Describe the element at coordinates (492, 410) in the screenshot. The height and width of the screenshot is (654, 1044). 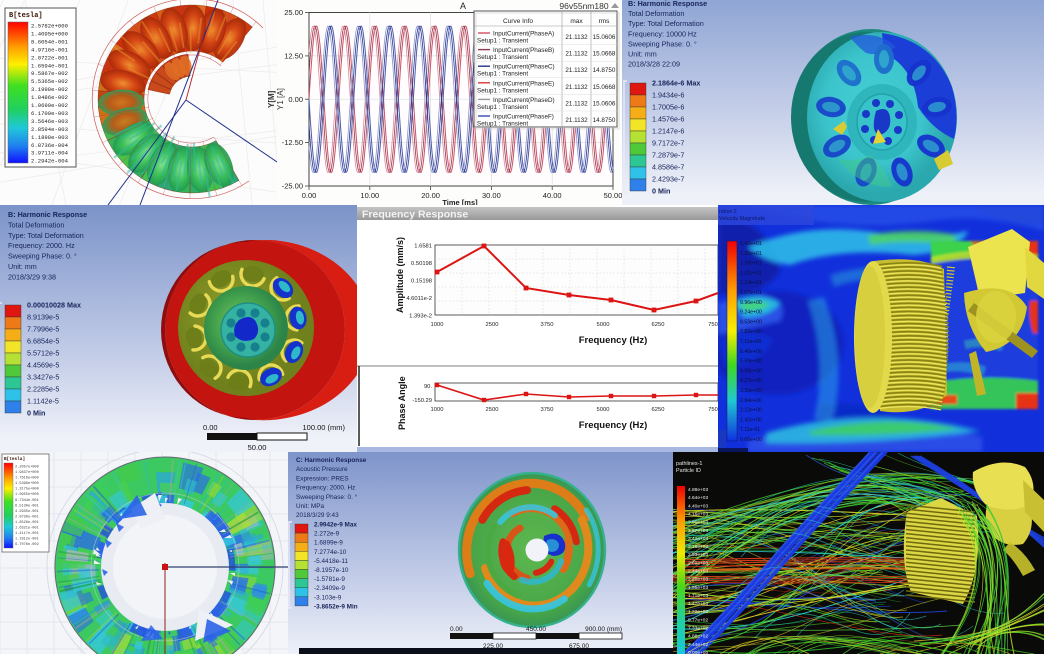
I see `svg-text: 2500` at that location.